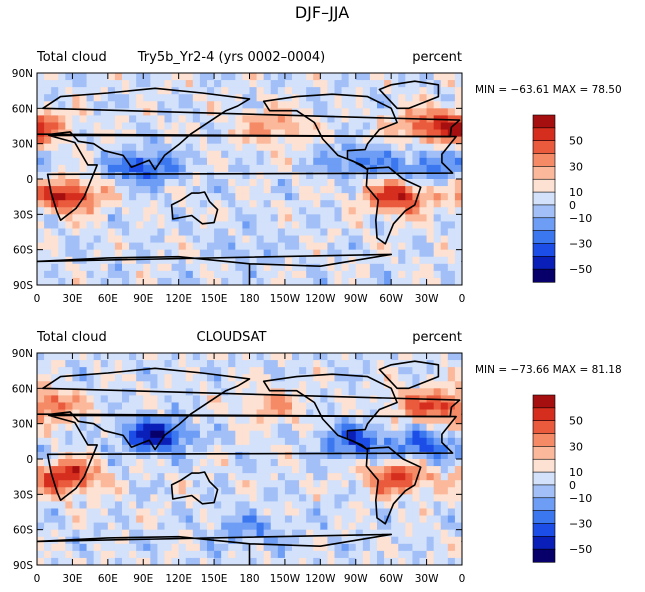 The width and height of the screenshot is (645, 592). I want to click on y-tick-label: 30N, so click(22, 145).